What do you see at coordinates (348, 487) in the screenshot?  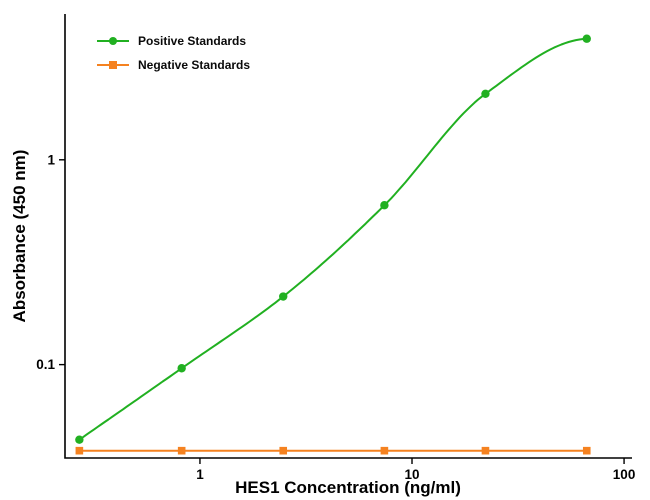 I see `x-axis-label: HES1 Concentration (ng/ml)` at bounding box center [348, 487].